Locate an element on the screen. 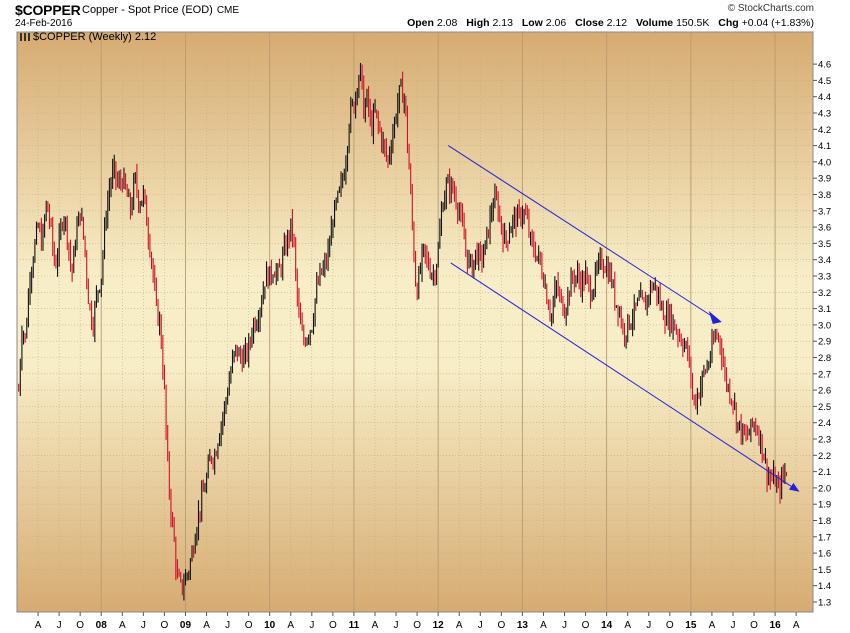 The image size is (850, 633). y-tick-label: 4.6 is located at coordinates (824, 65).